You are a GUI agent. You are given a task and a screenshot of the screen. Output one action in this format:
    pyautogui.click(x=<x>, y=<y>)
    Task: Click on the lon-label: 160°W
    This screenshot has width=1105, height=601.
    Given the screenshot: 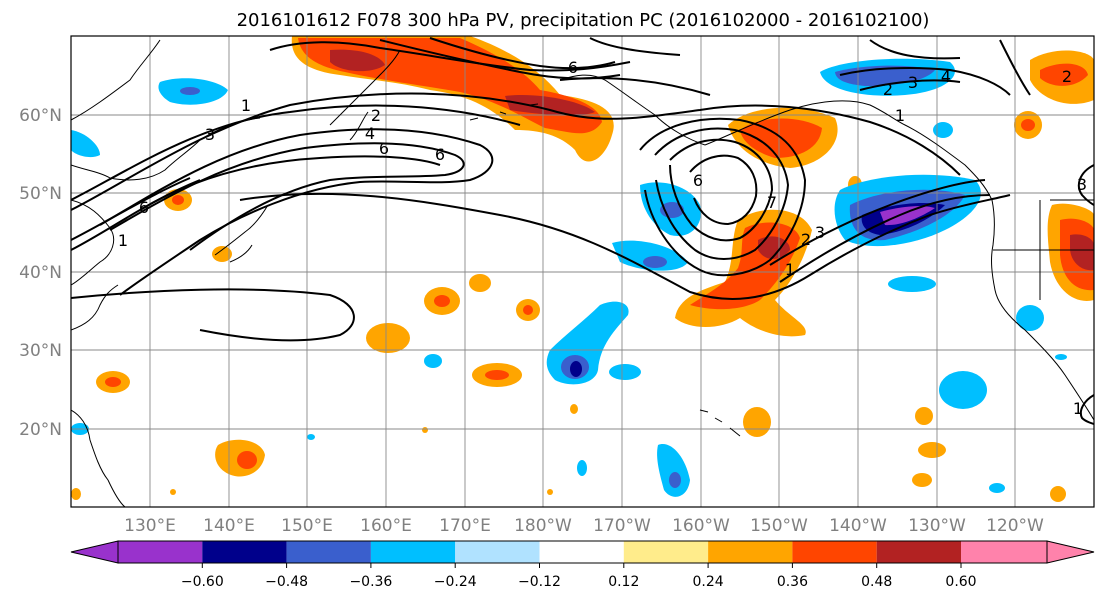 What is the action you would take?
    pyautogui.click(x=701, y=526)
    